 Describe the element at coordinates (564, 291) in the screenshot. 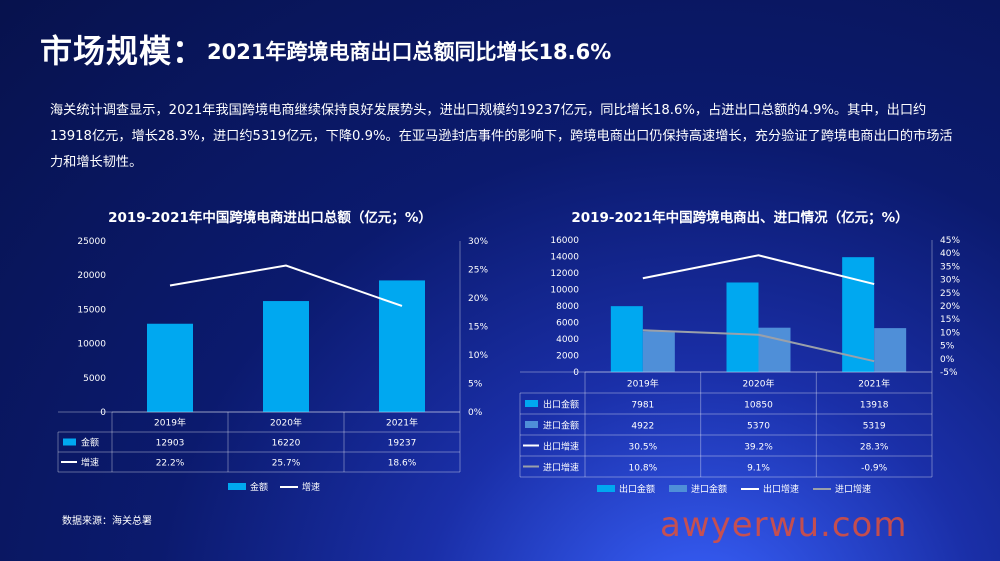

I see `chart2-left-tick: 10000` at that location.